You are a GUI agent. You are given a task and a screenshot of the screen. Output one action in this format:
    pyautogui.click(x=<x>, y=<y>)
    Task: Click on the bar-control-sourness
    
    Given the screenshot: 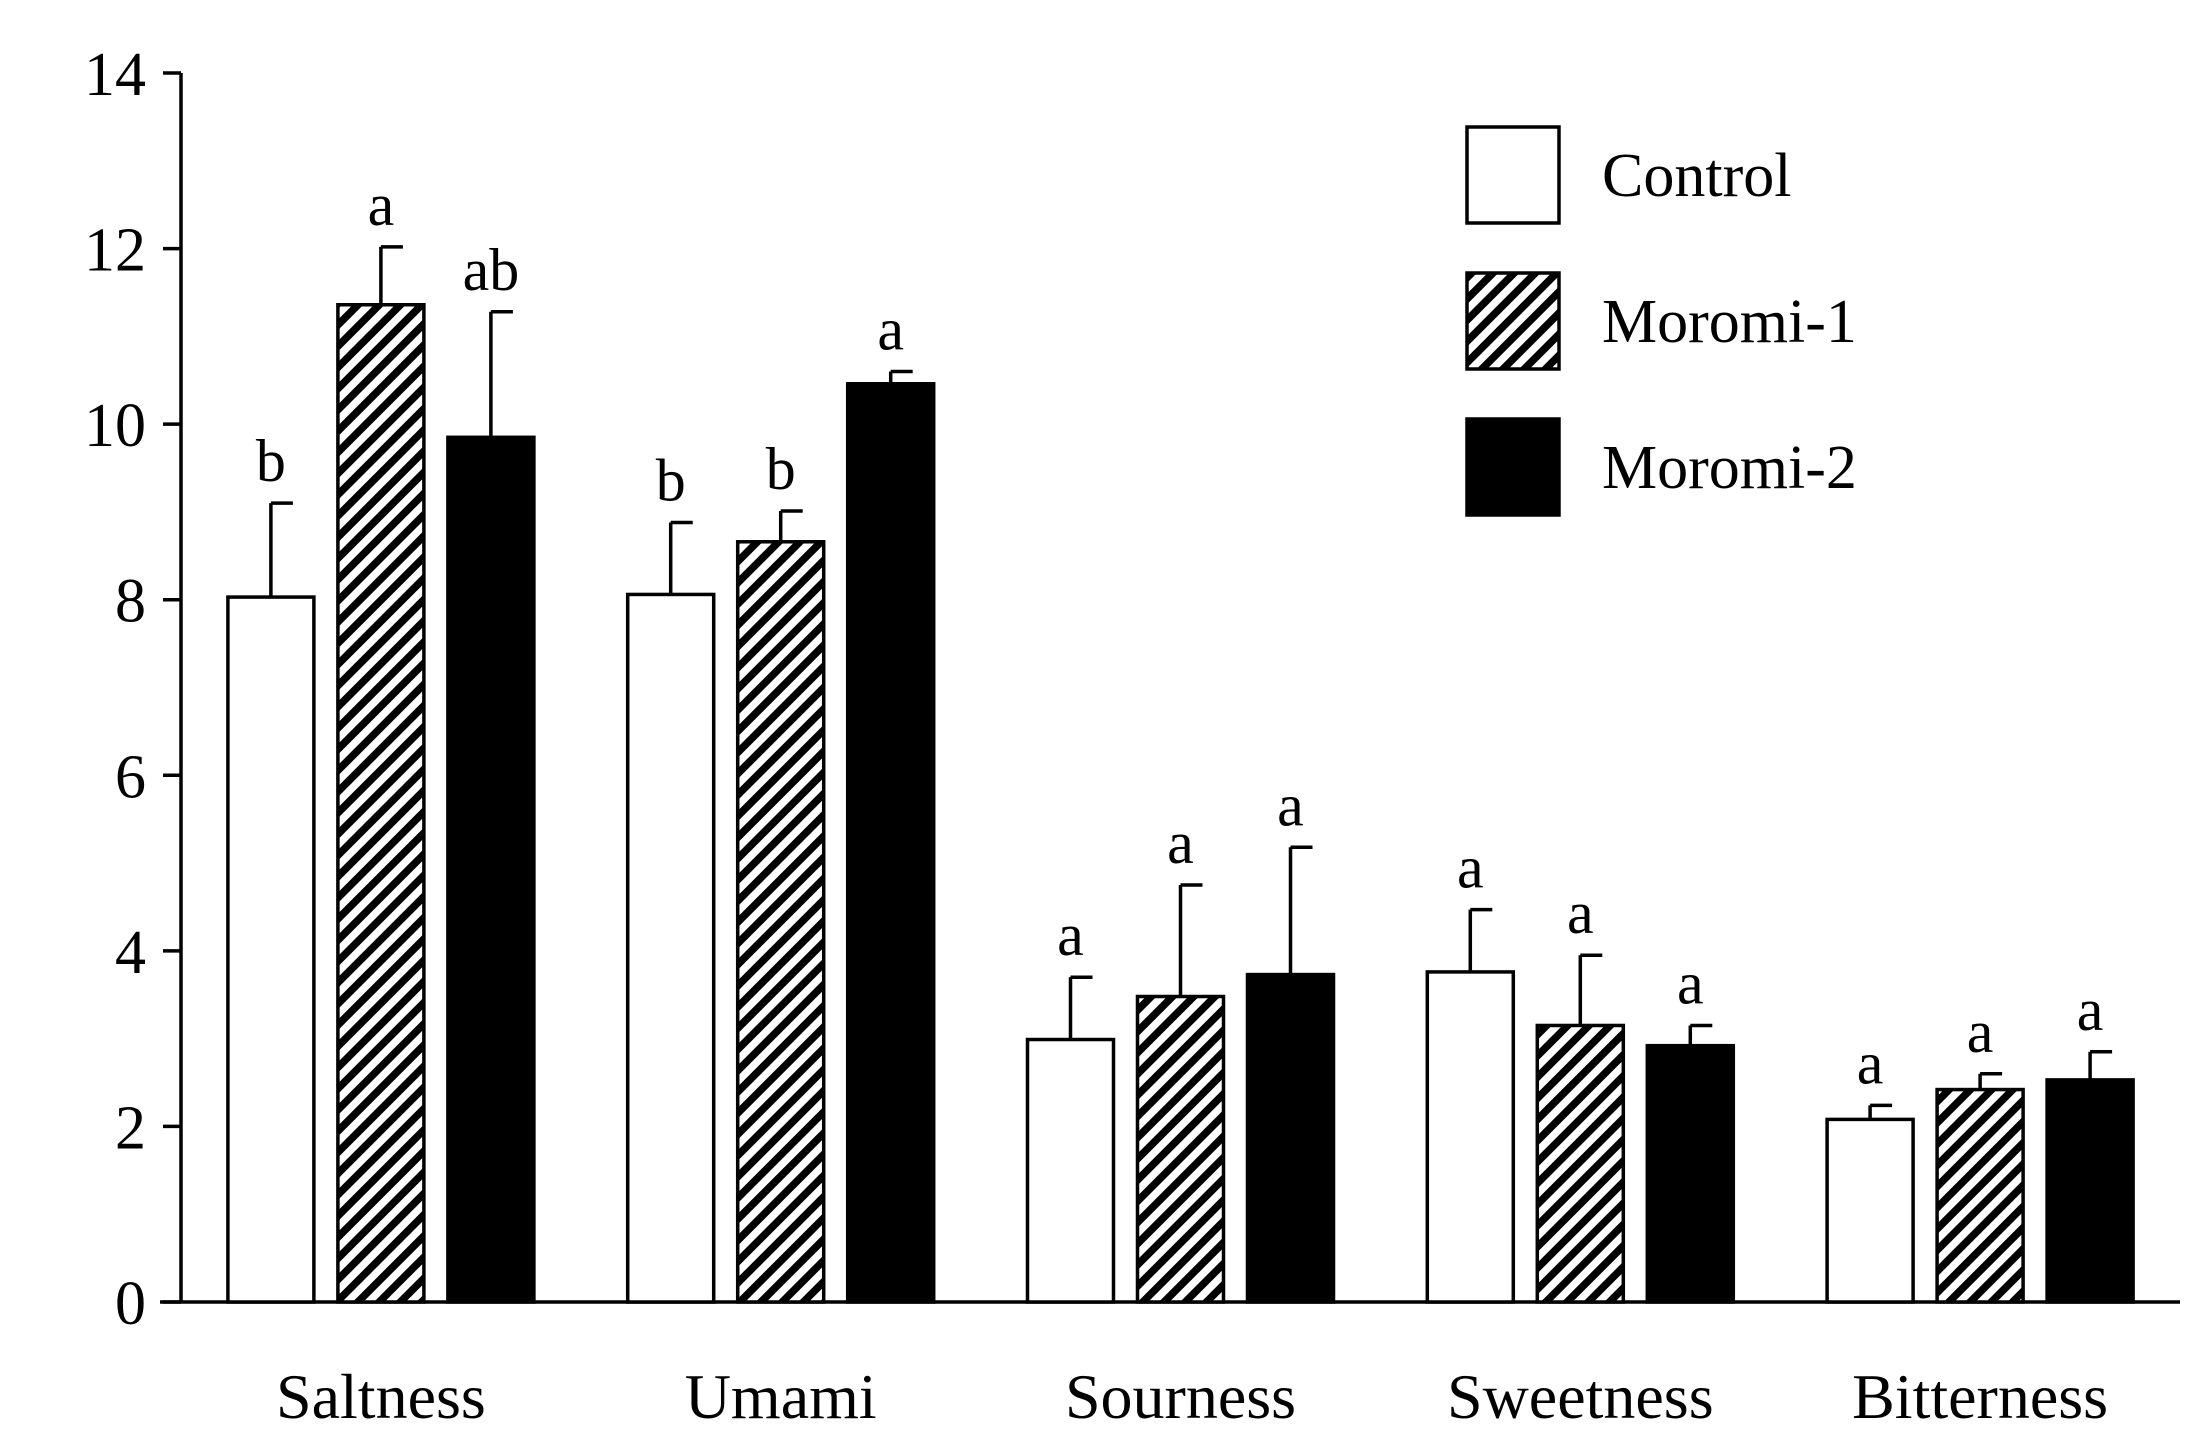 What is the action you would take?
    pyautogui.click(x=1070, y=1170)
    